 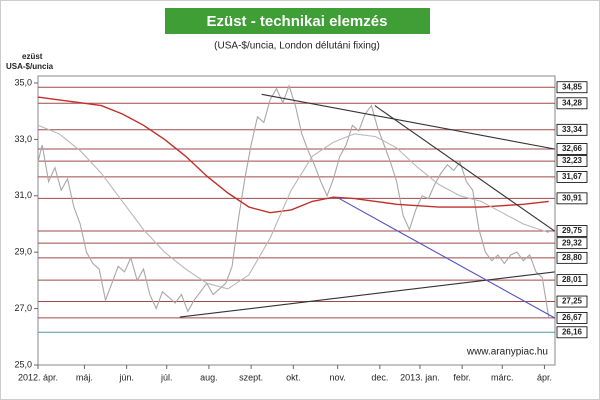 What do you see at coordinates (23, 252) in the screenshot?
I see `y-tick-label: 29,0` at bounding box center [23, 252].